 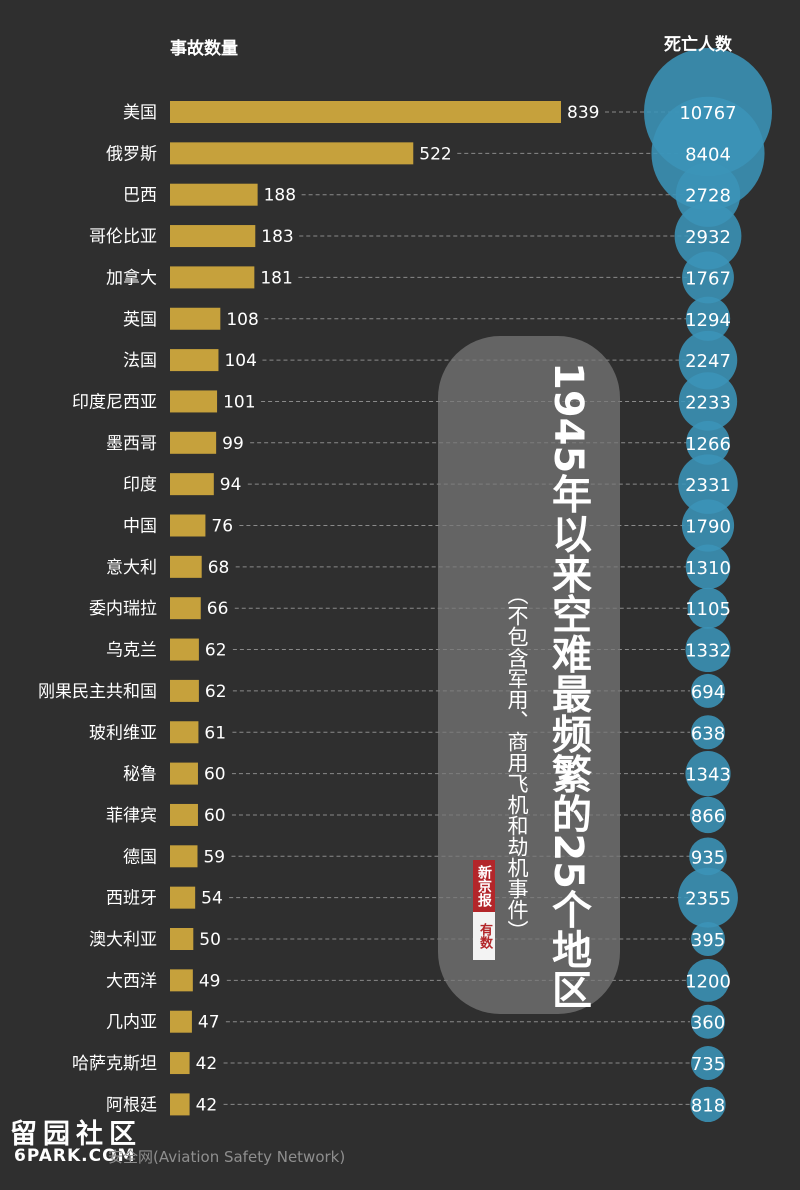 I want to click on bubble-value-label: 935, so click(x=708, y=857).